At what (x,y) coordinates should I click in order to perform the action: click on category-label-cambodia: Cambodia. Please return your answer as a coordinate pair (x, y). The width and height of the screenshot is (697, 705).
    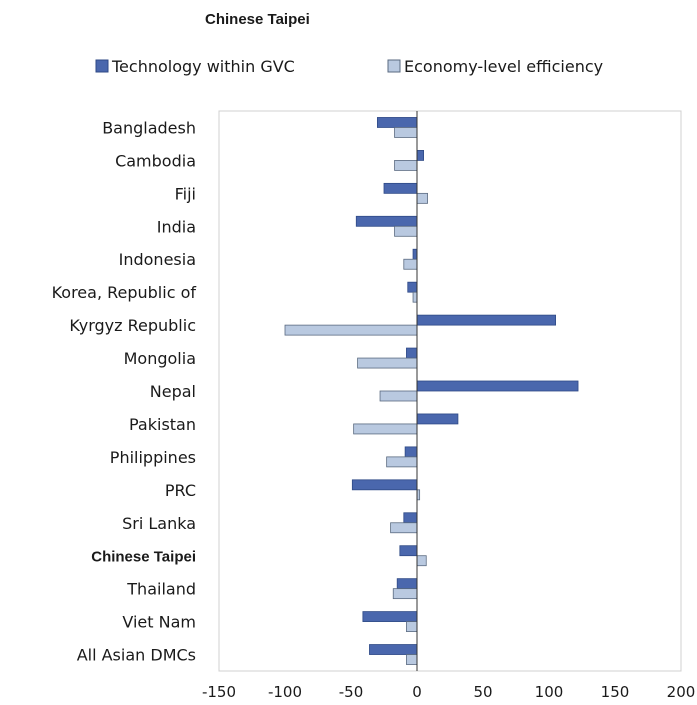
    Looking at the image, I should click on (155, 160).